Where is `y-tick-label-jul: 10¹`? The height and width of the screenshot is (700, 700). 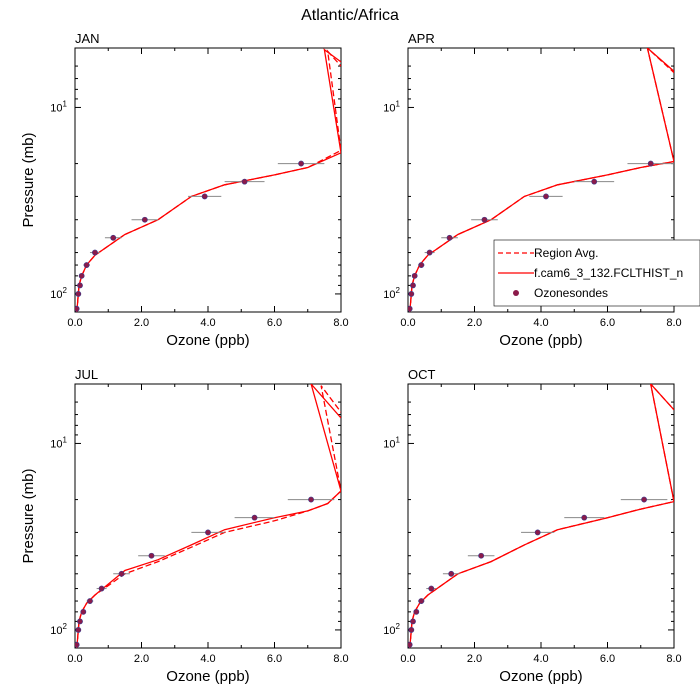 y-tick-label-jul: 10¹ is located at coordinates (58, 442).